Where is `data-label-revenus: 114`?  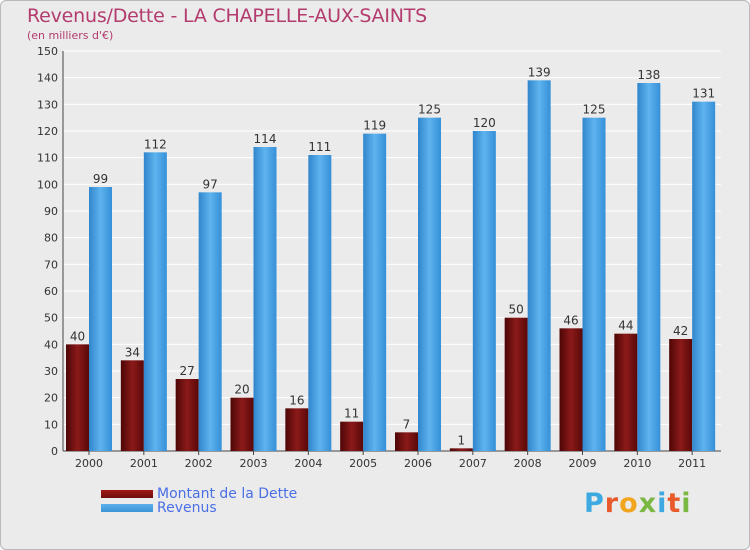 data-label-revenus: 114 is located at coordinates (265, 139).